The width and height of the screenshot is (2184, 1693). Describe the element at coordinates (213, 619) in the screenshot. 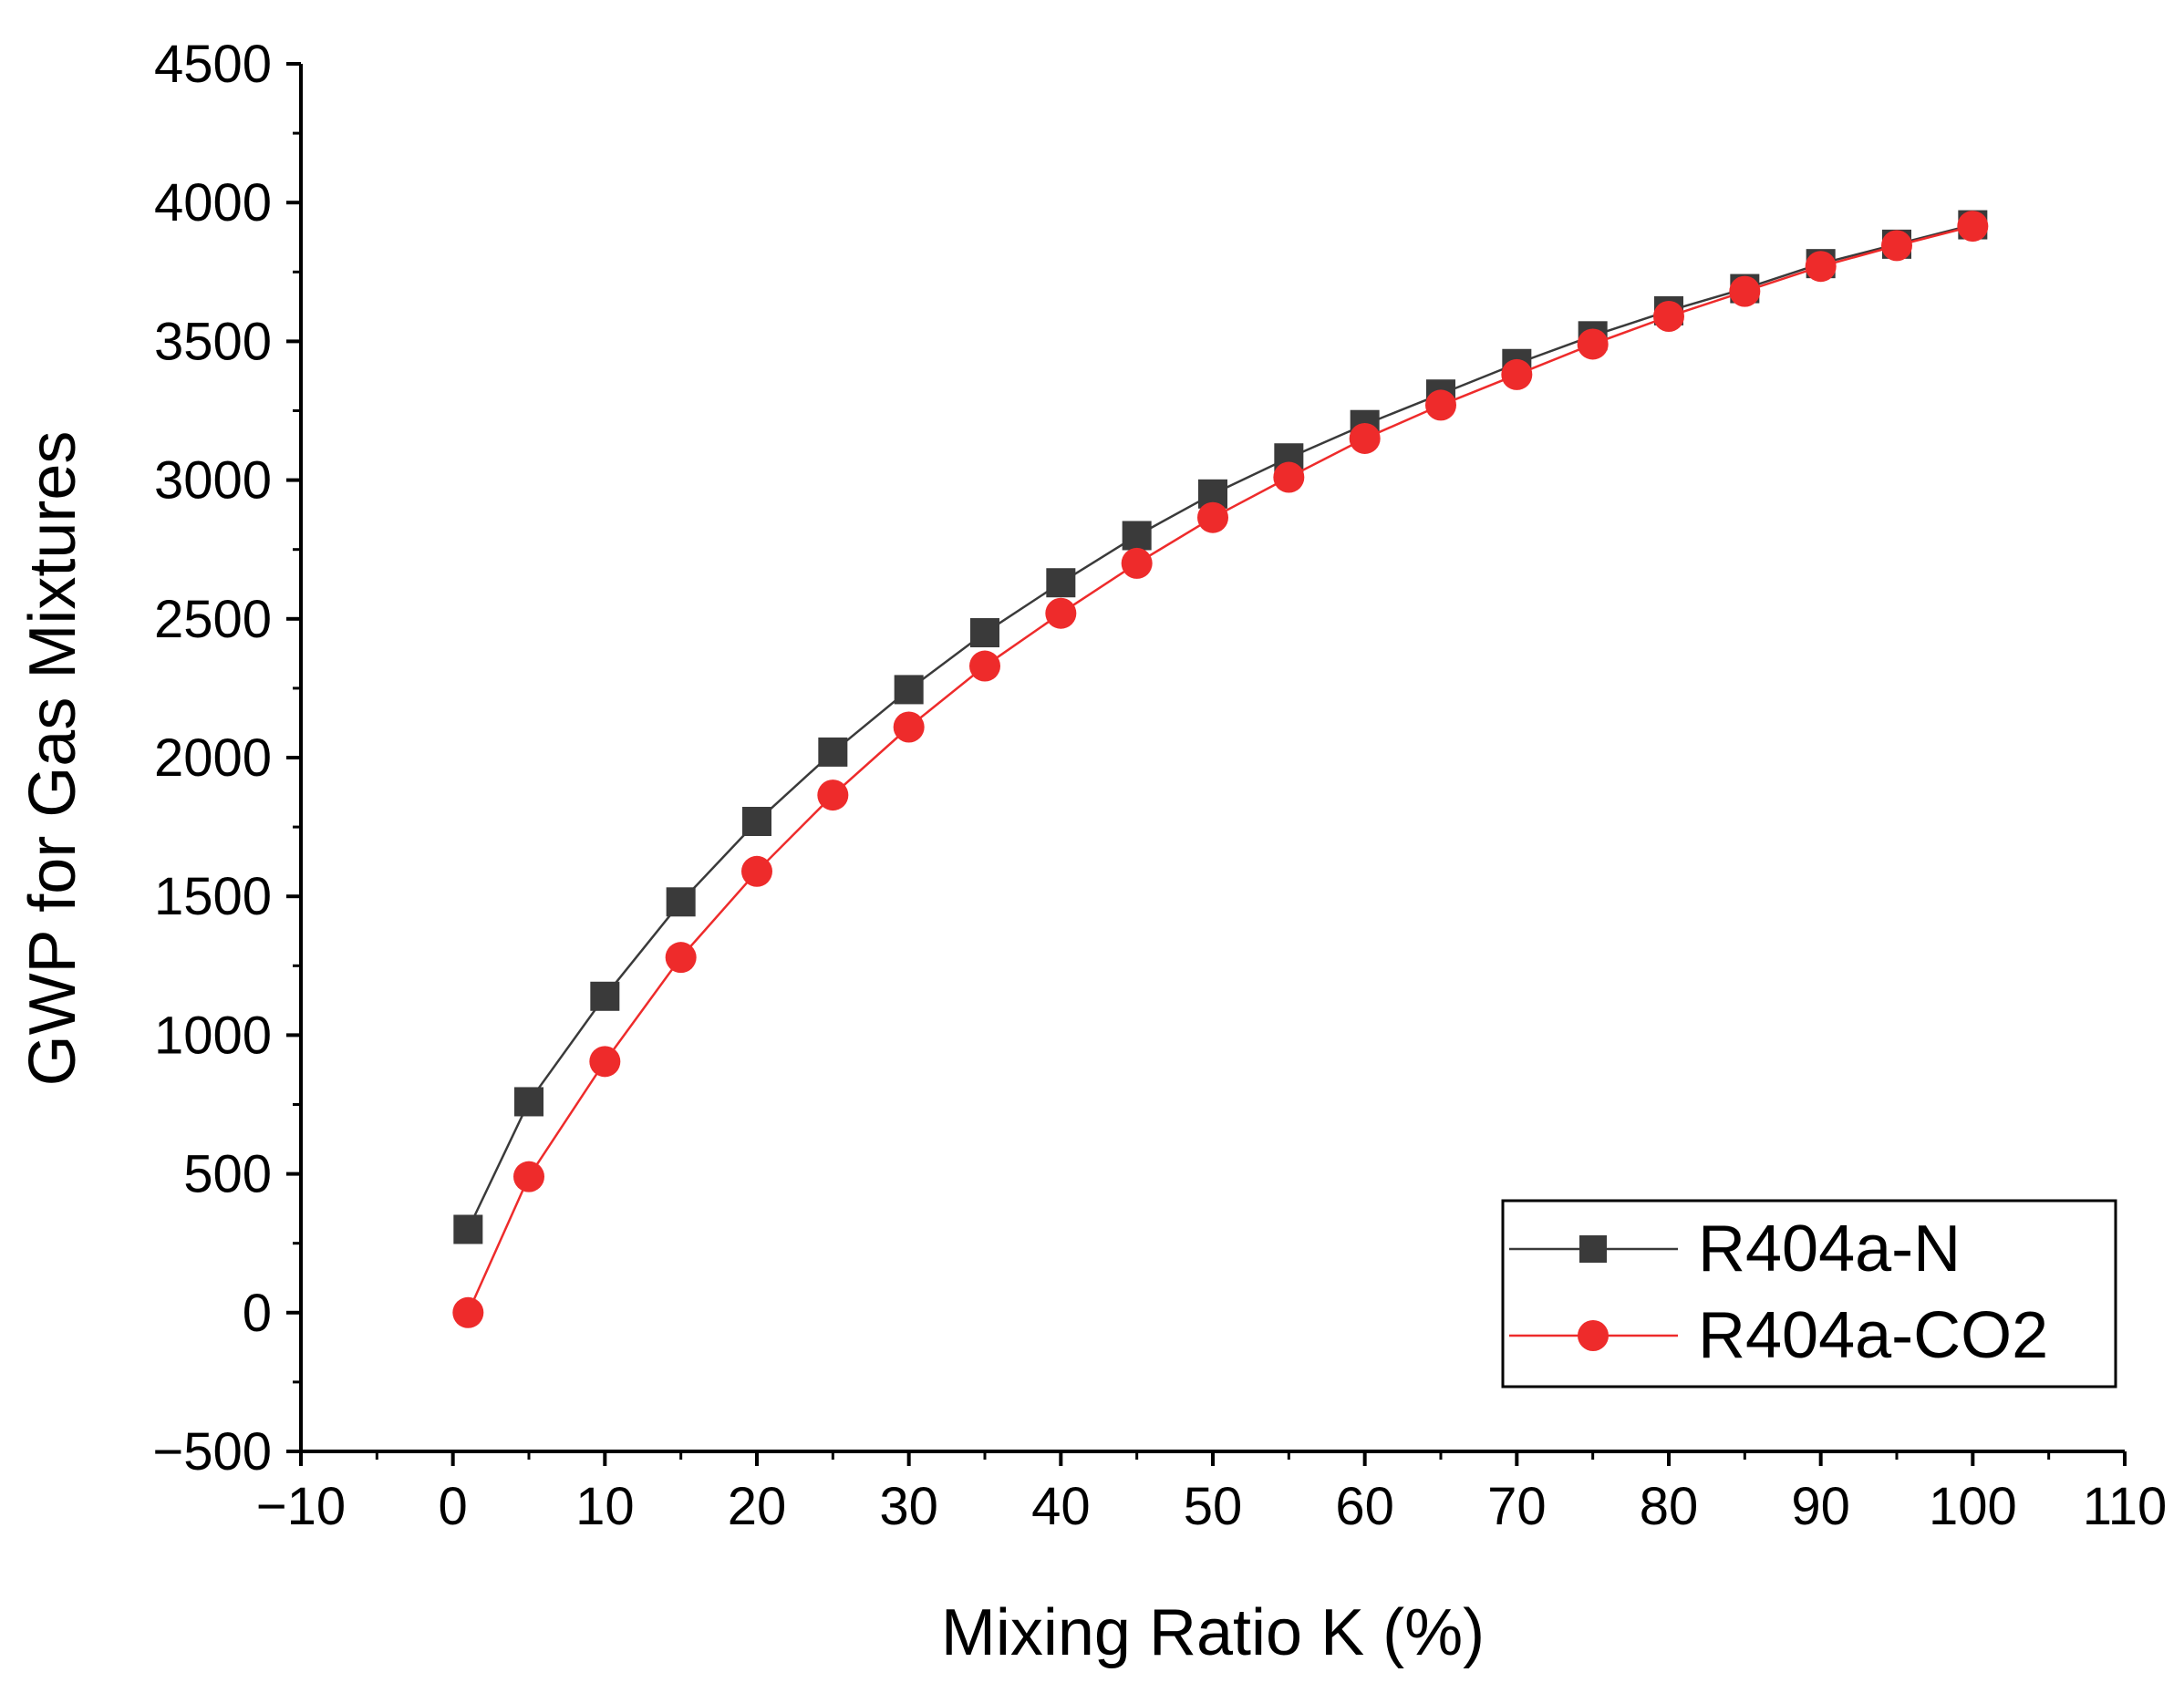

I see `y-tick-label: 2500` at that location.